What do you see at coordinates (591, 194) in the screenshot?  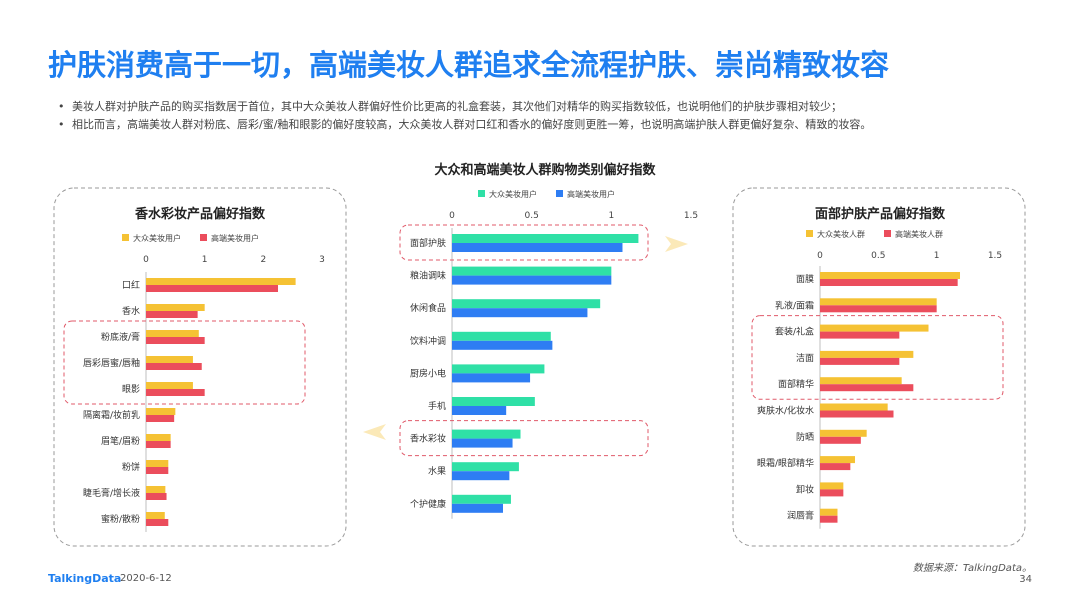 I see `center-legend-label-1: 高端美妆用户` at bounding box center [591, 194].